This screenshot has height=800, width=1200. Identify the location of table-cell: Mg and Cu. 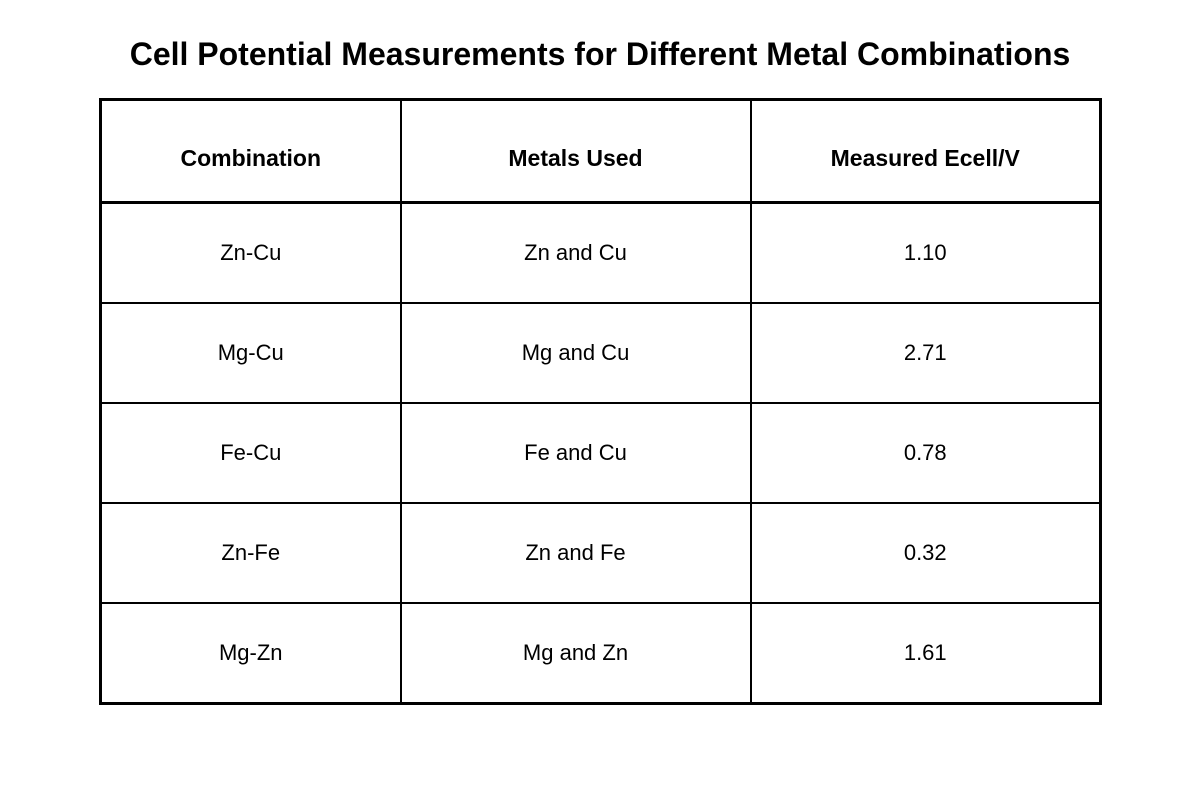
(575, 353).